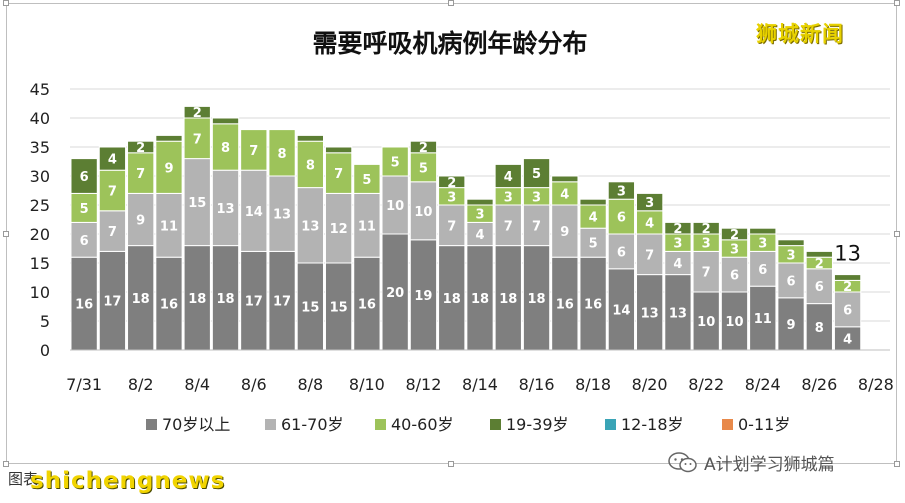 This screenshot has width=905, height=503. I want to click on resize-handle-right, so click(897, 234).